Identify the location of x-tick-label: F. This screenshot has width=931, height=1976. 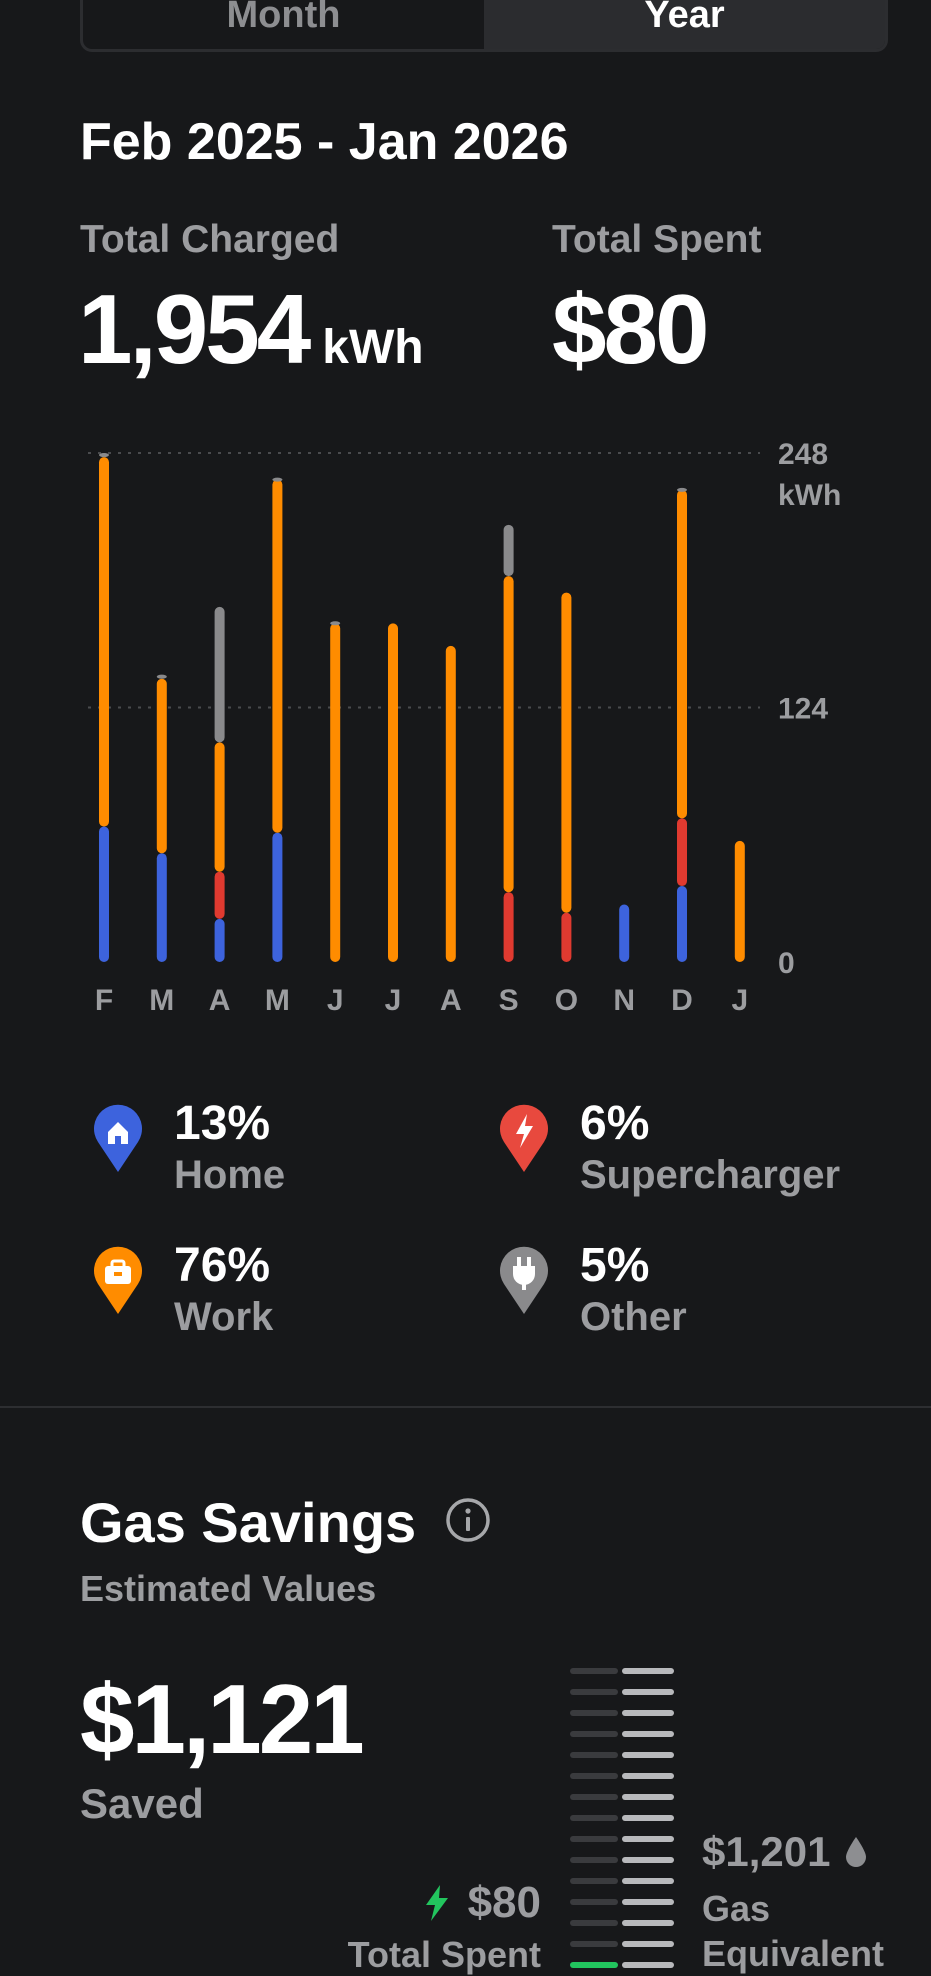
(104, 1000).